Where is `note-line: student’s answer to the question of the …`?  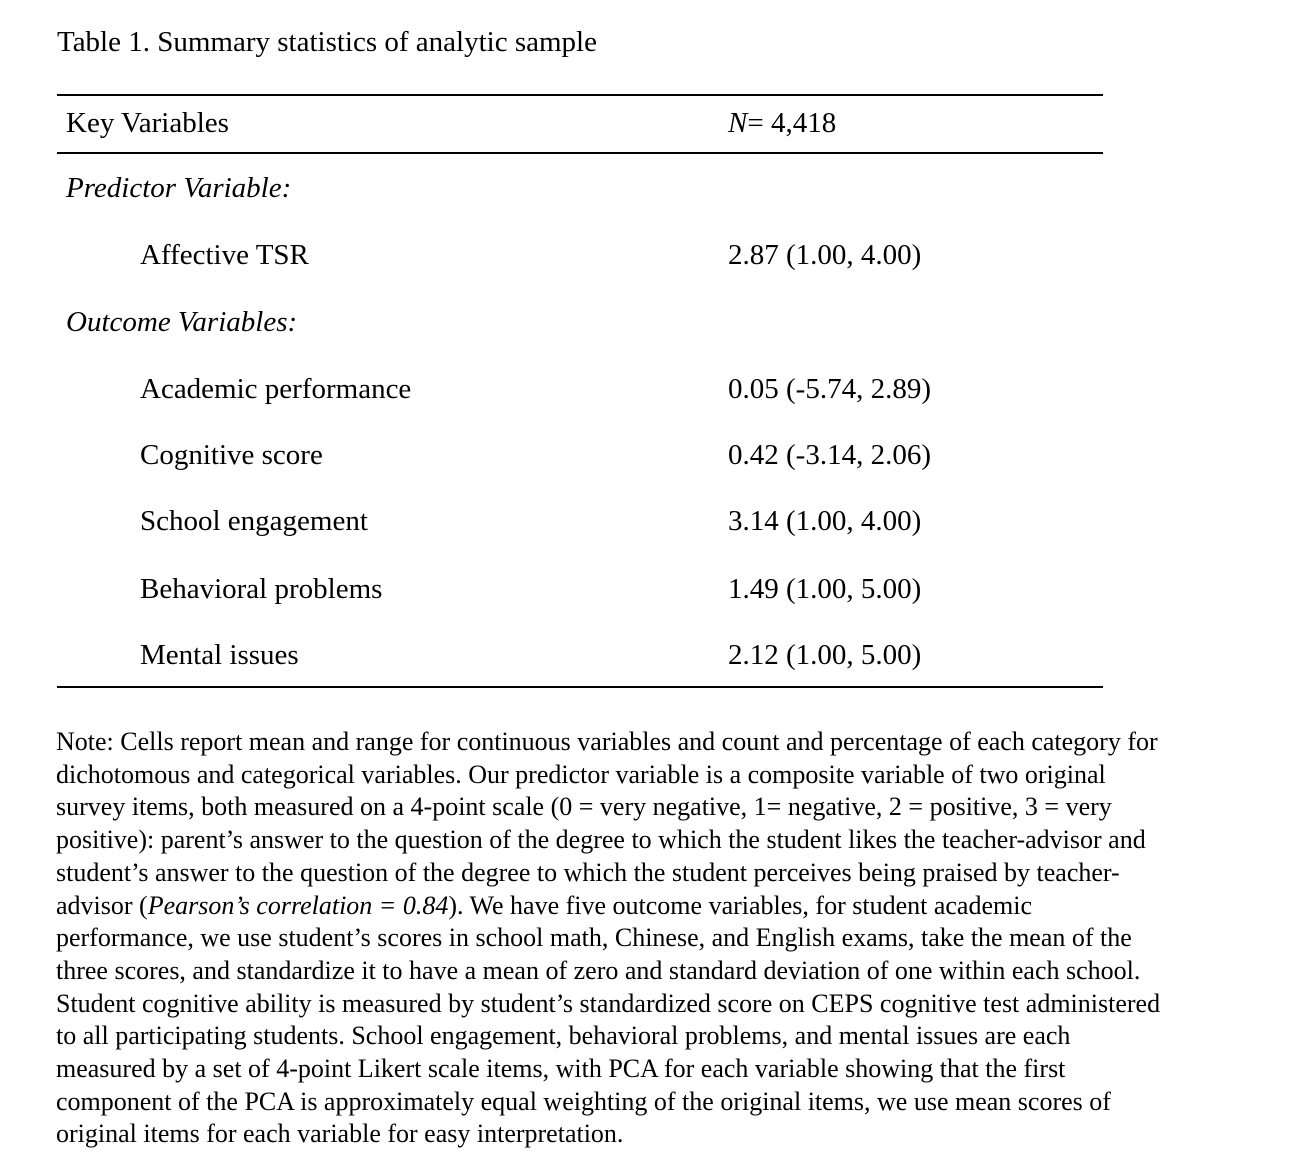 note-line: student’s answer to the question of the … is located at coordinates (588, 872).